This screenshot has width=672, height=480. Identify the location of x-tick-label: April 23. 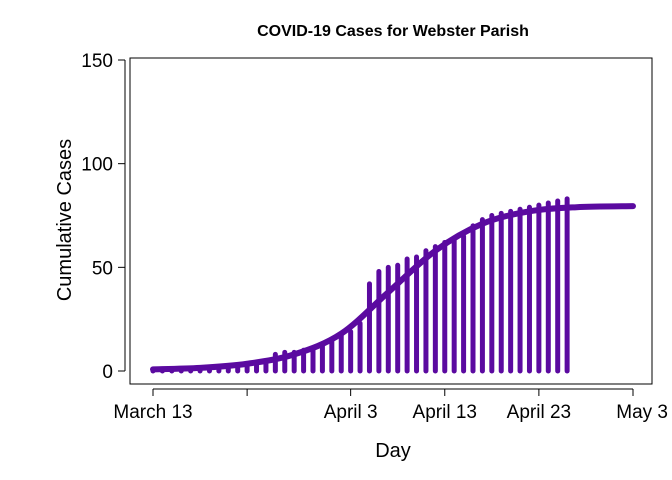
(539, 412).